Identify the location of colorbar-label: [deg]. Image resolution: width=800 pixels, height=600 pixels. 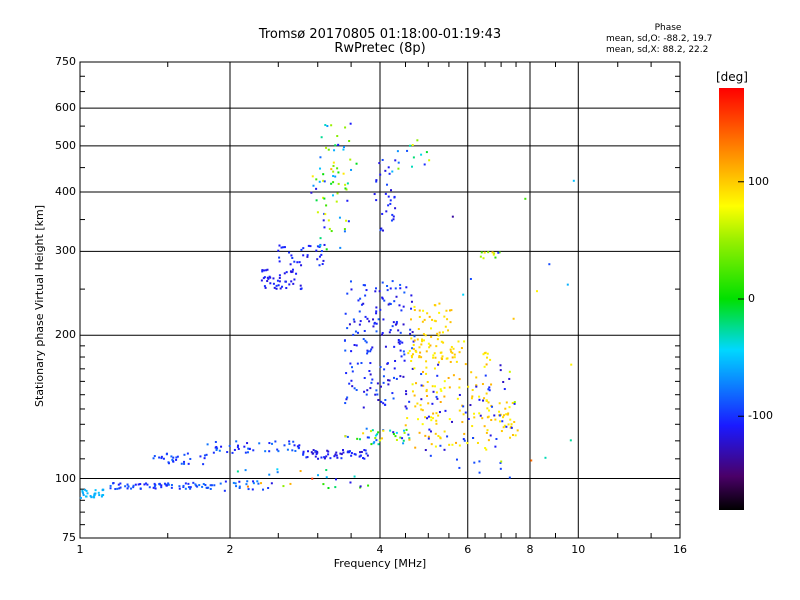
(732, 77).